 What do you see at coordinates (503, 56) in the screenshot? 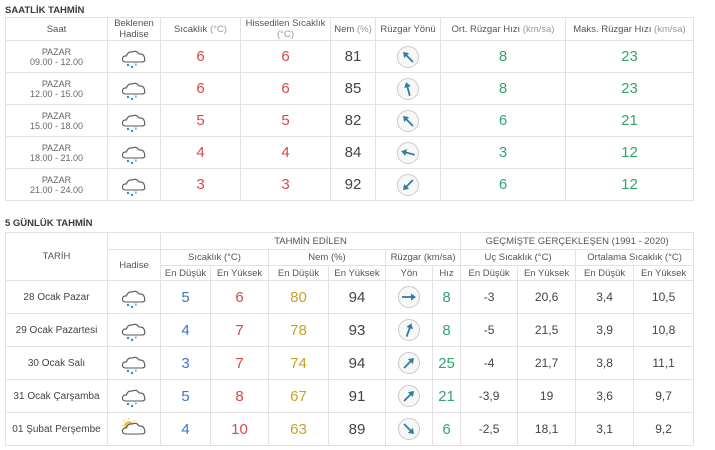
I see `wind-avg: 8` at bounding box center [503, 56].